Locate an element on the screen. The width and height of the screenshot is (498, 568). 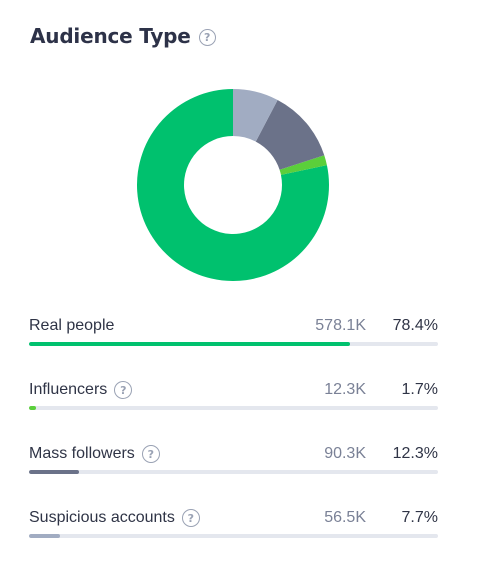
donut-slice-real-people is located at coordinates (233, 185).